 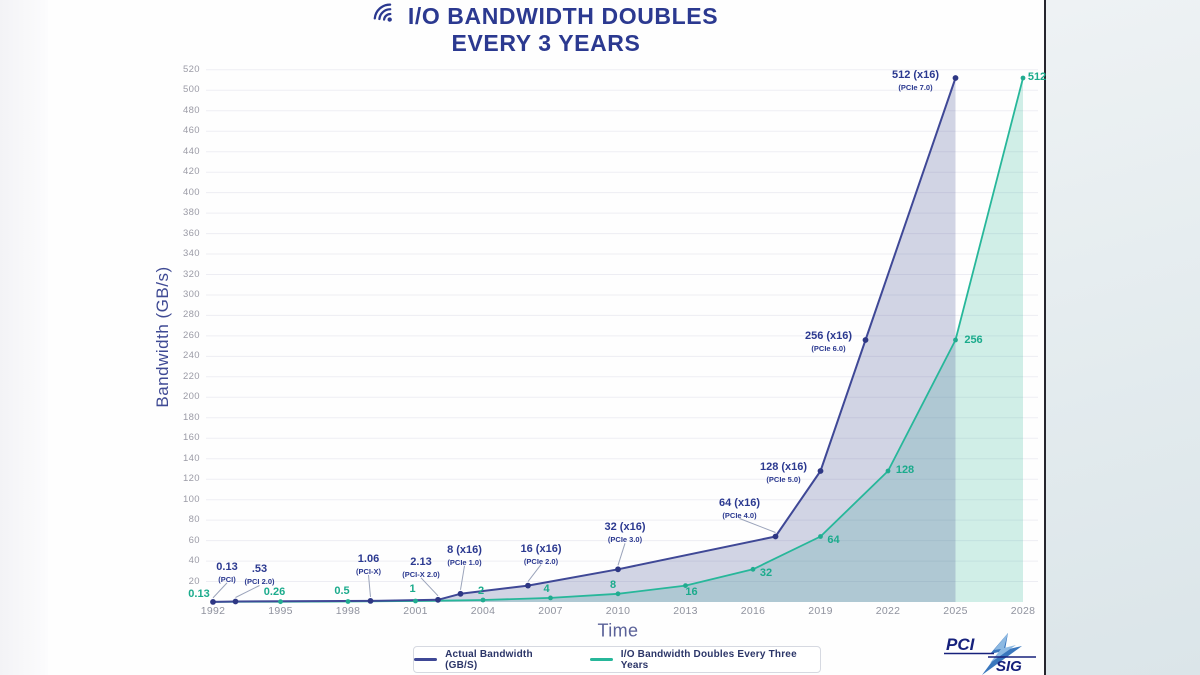 What do you see at coordinates (563, 15) in the screenshot?
I see `title-line-1: I/O BANDWIDTH DOUBLES` at bounding box center [563, 15].